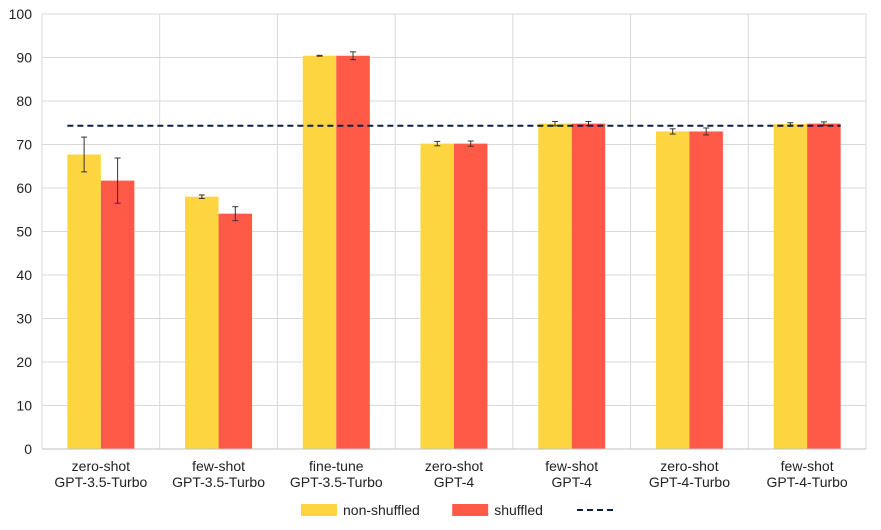 Image resolution: width=881 pixels, height=530 pixels. Describe the element at coordinates (21, 14) in the screenshot. I see `y-tick-label: 100` at that location.